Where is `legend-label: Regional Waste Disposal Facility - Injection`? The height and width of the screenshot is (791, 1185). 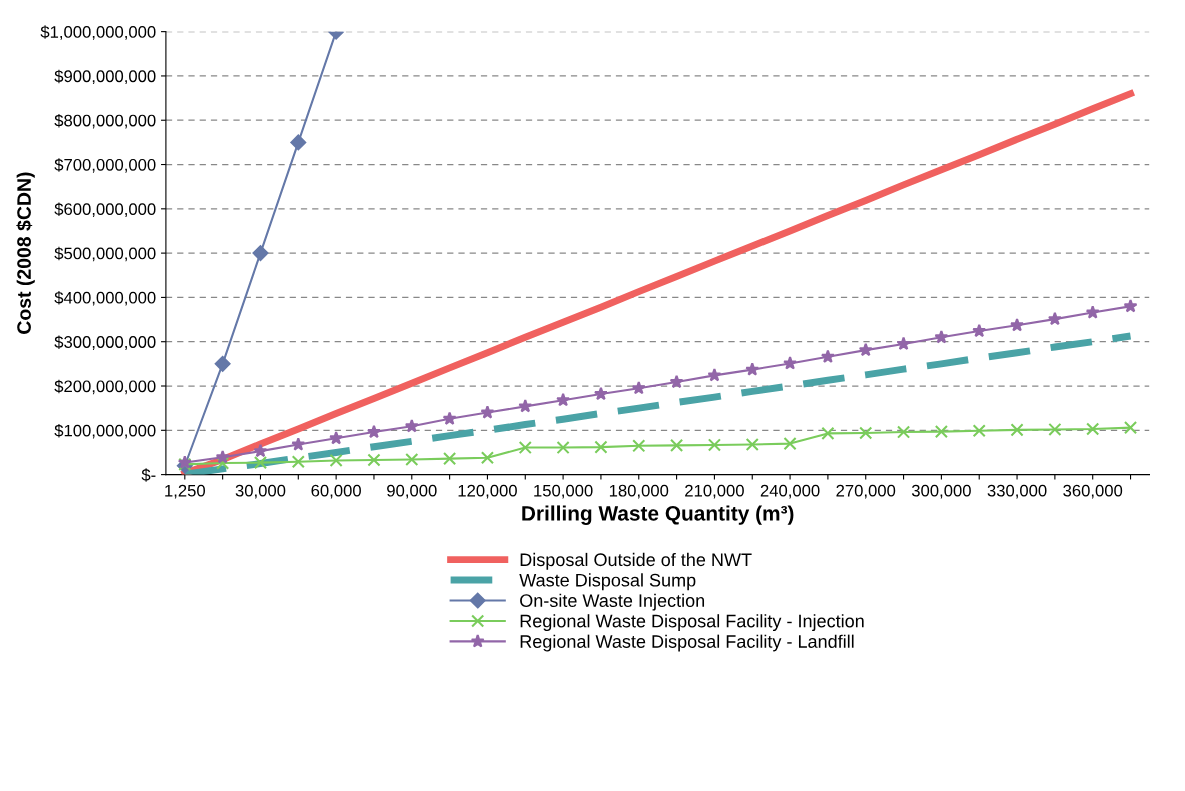 legend-label: Regional Waste Disposal Facility - Injection is located at coordinates (692, 623).